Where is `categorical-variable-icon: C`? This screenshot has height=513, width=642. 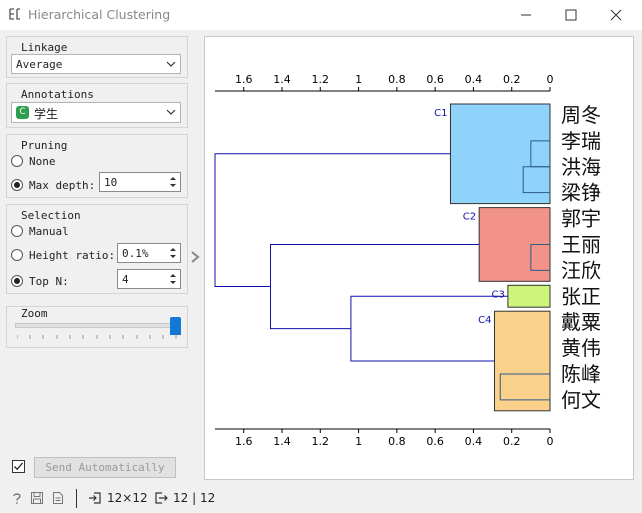 categorical-variable-icon: C is located at coordinates (22, 112).